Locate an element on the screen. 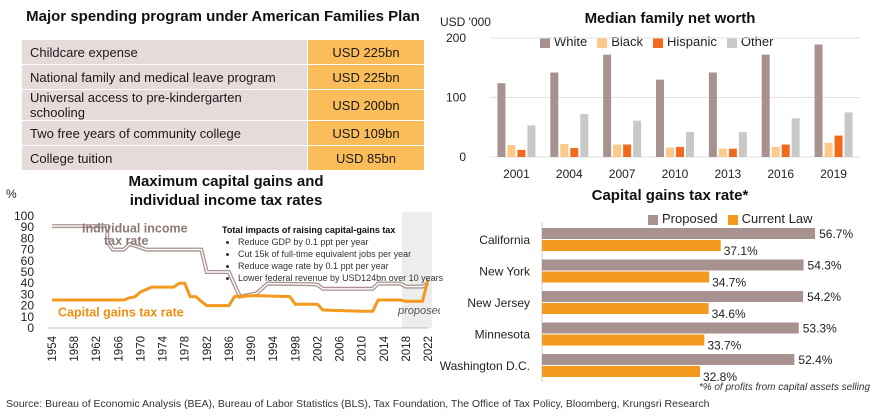 This screenshot has width=870, height=416. category-label: New York is located at coordinates (505, 272).